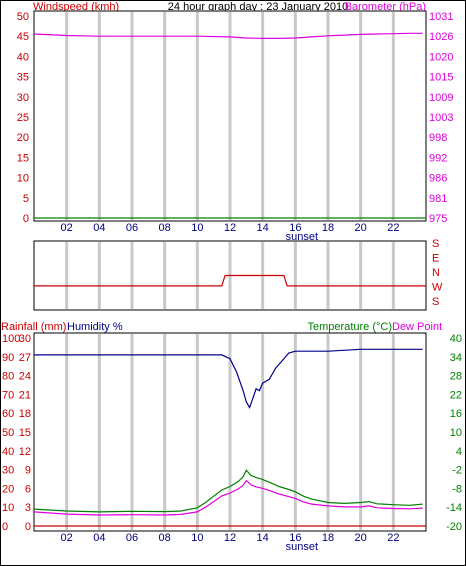 This screenshot has height=566, width=466. I want to click on panel3-x-tick-label: 02, so click(67, 538).